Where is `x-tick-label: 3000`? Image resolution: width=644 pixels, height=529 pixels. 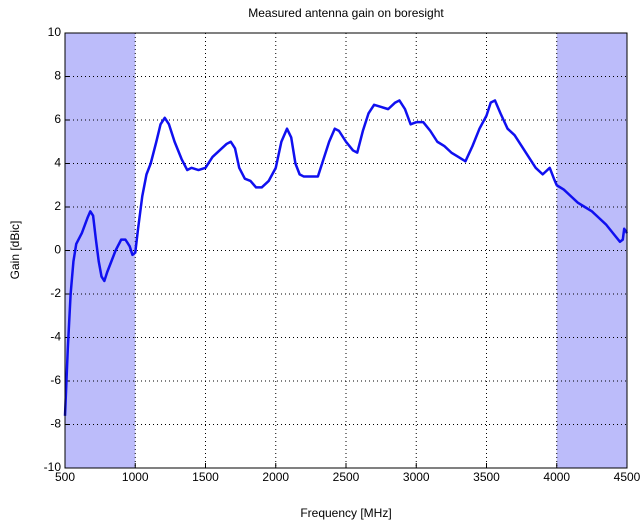 x-tick-label: 3000 is located at coordinates (416, 477).